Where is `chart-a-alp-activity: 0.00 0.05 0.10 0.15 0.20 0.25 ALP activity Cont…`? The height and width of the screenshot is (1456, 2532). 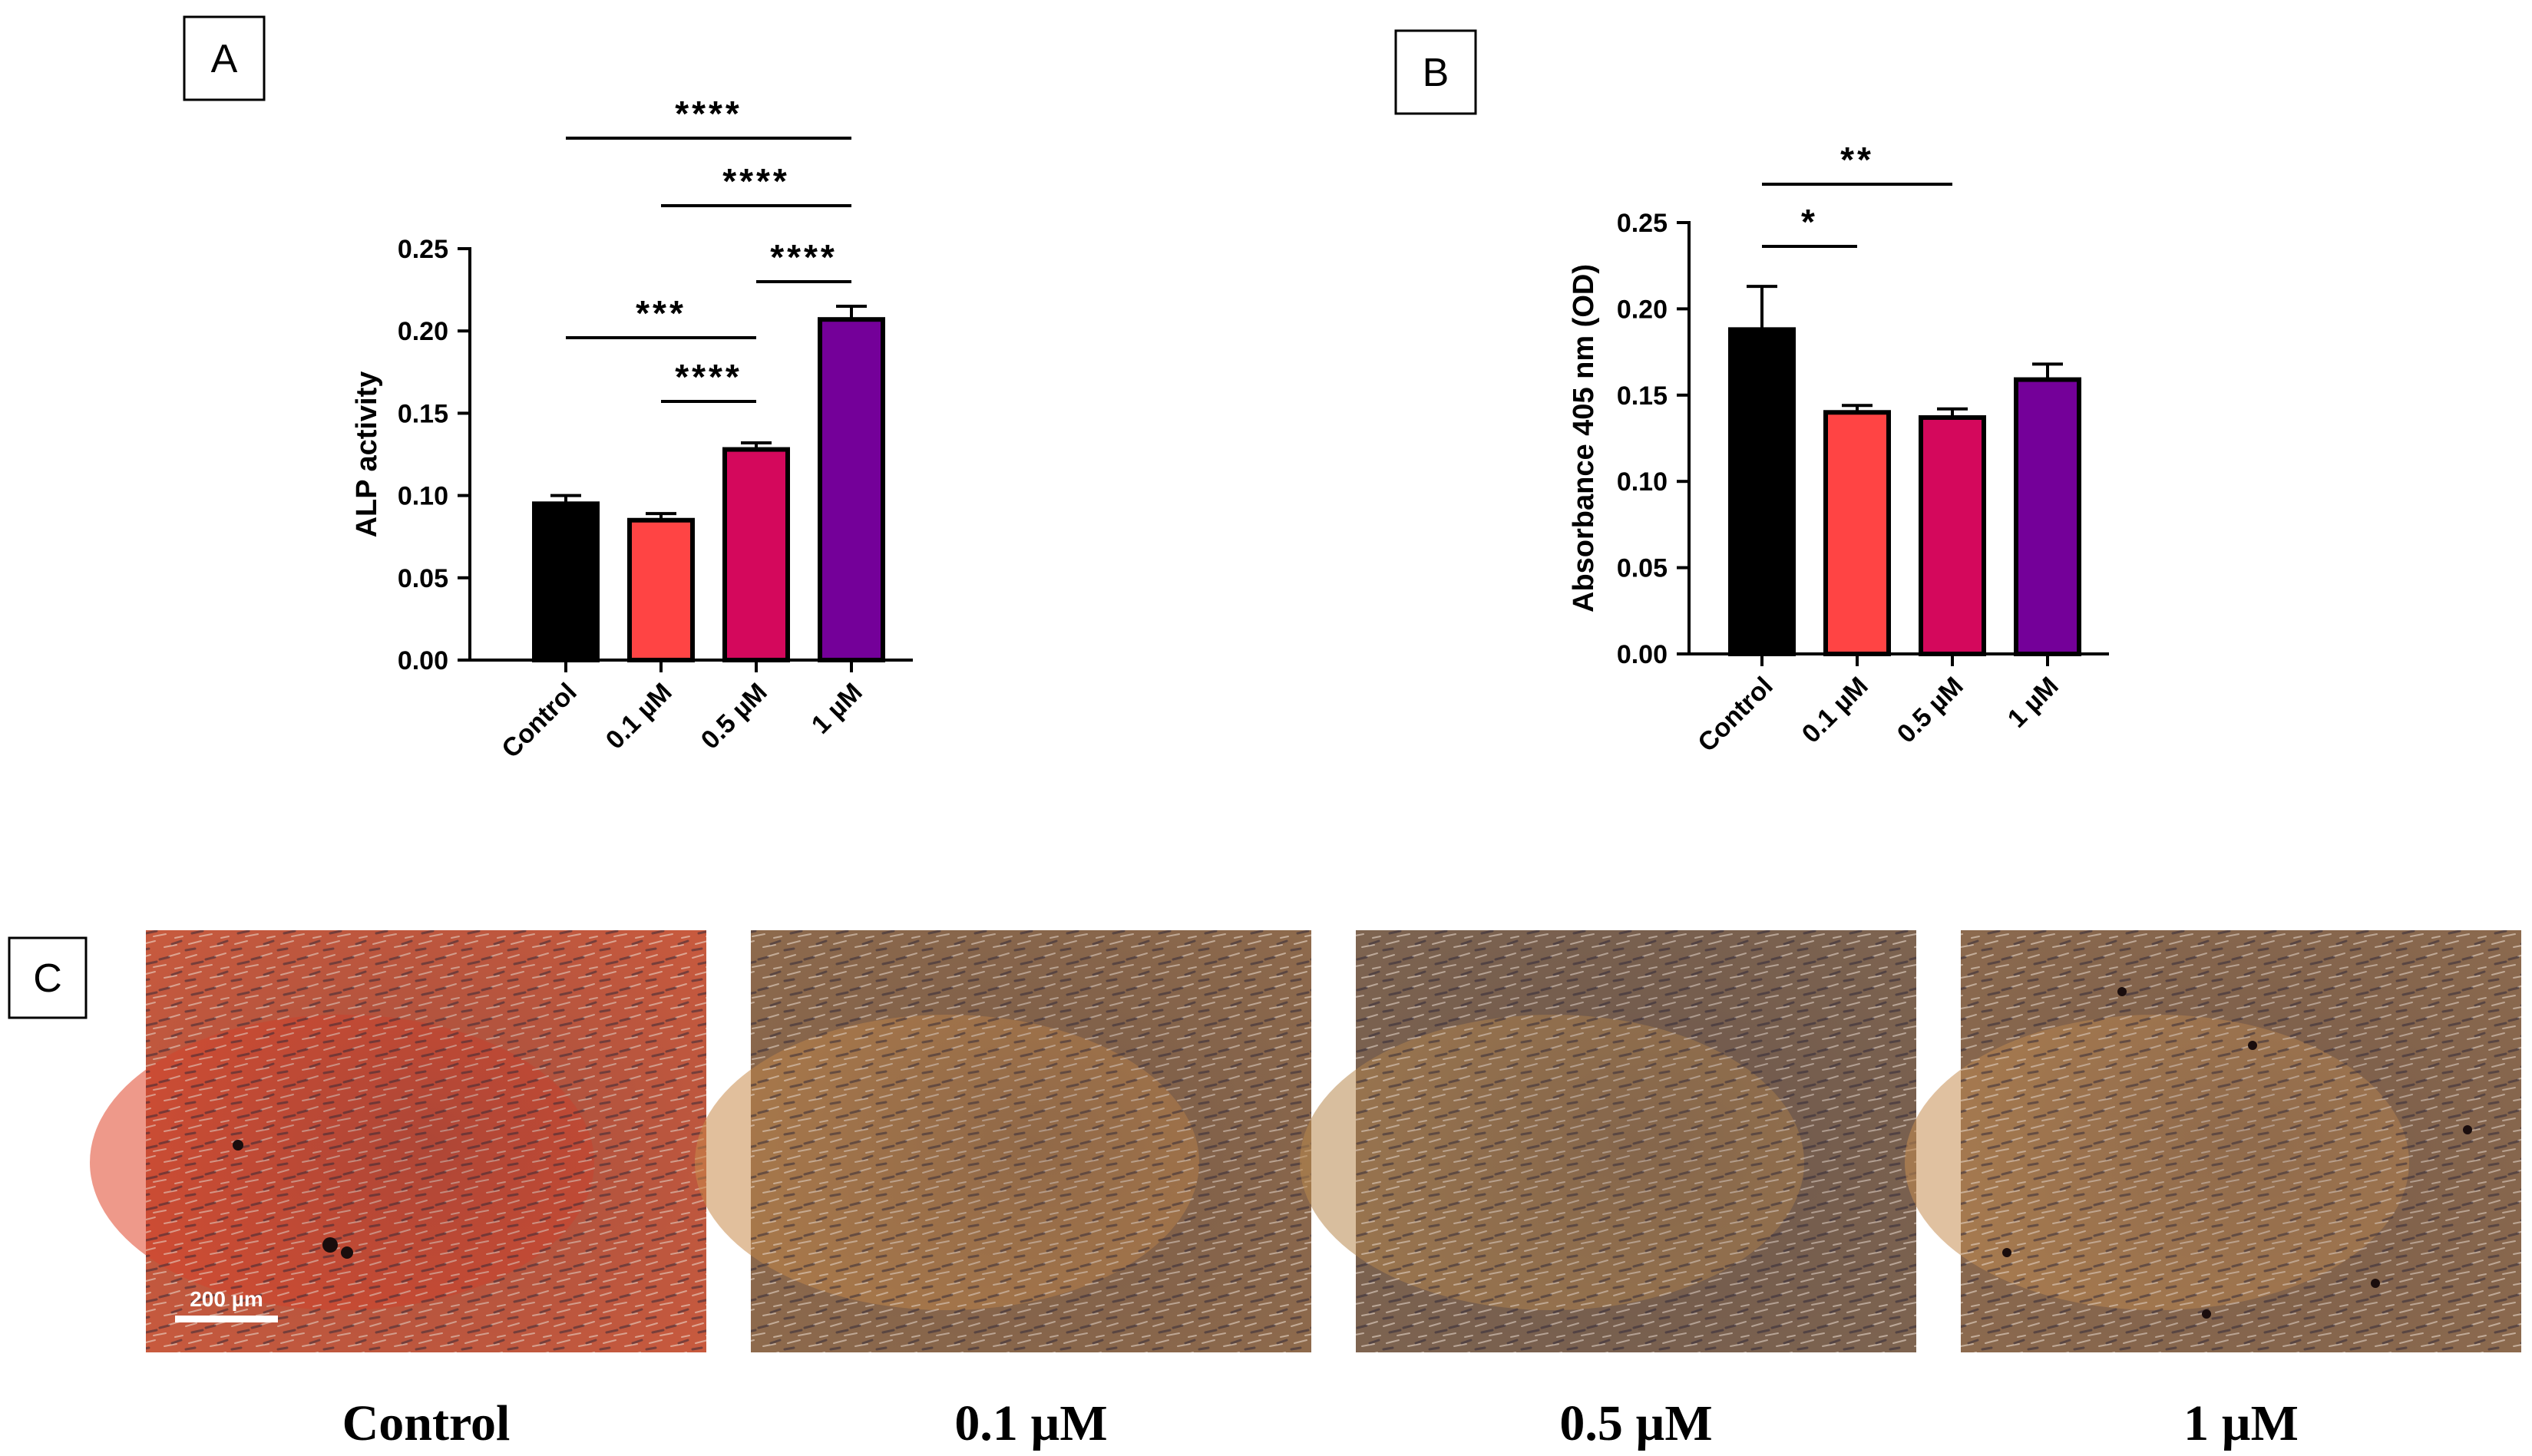
chart-a-alp-activity: 0.00 0.05 0.10 0.15 0.20 0.25 ALP activity Cont… is located at coordinates (632, 429).